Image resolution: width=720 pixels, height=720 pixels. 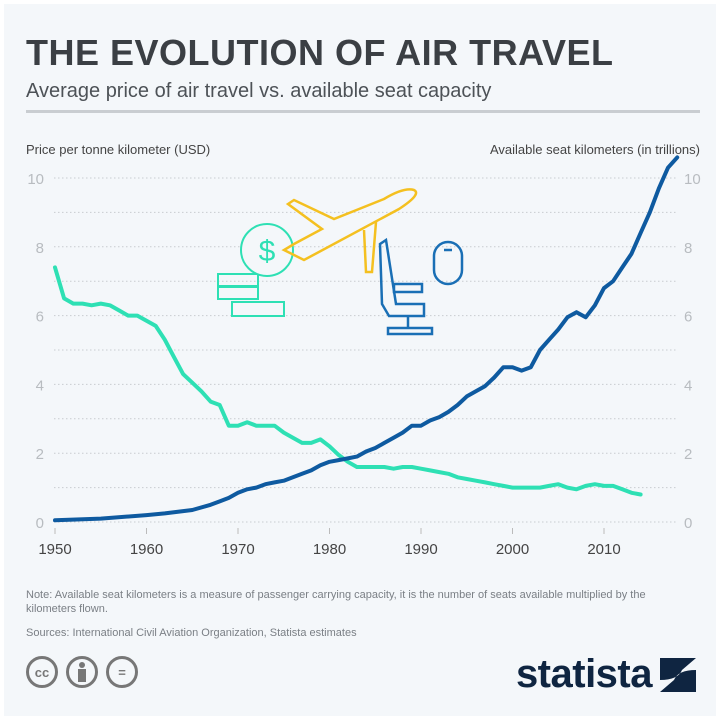 I want to click on left-y-tick-label: 4, so click(x=40, y=385).